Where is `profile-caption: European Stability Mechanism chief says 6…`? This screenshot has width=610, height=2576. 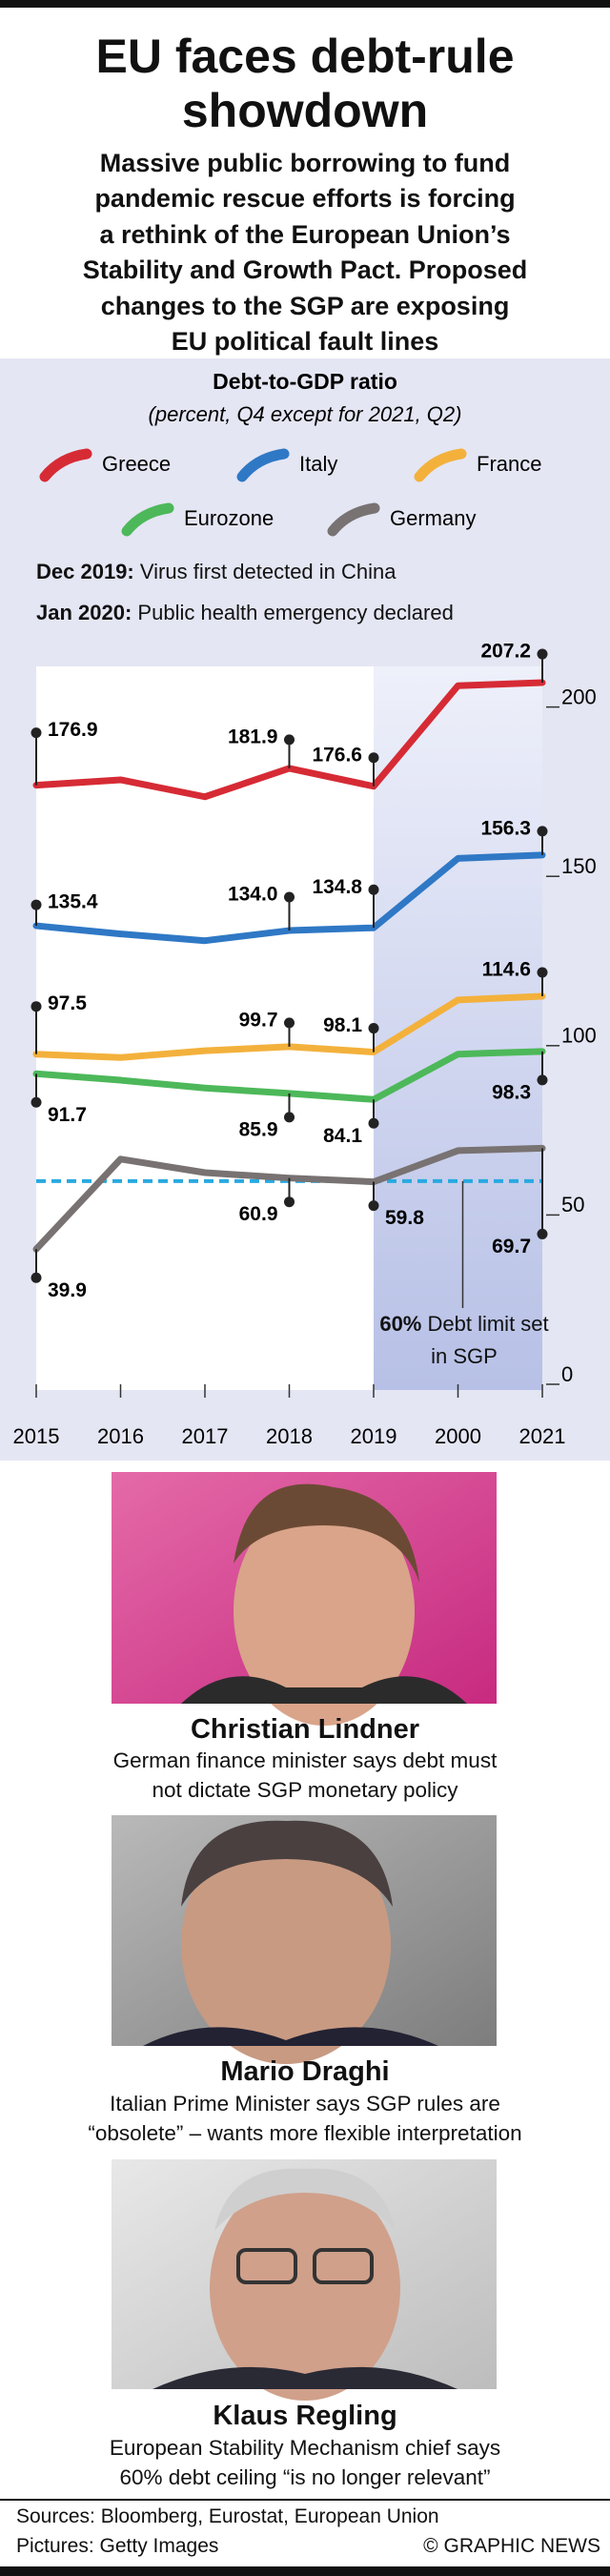 profile-caption: European Stability Mechanism chief says 6… is located at coordinates (305, 2462).